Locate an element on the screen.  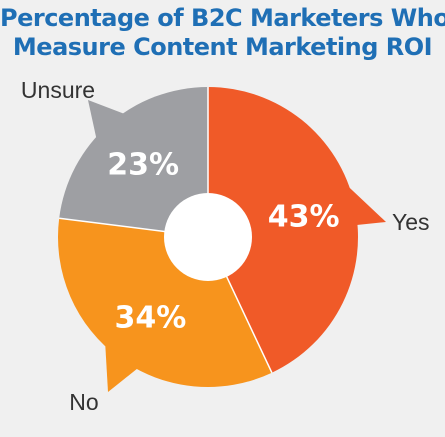
category-label-unsure: Unsure is located at coordinates (58, 90).